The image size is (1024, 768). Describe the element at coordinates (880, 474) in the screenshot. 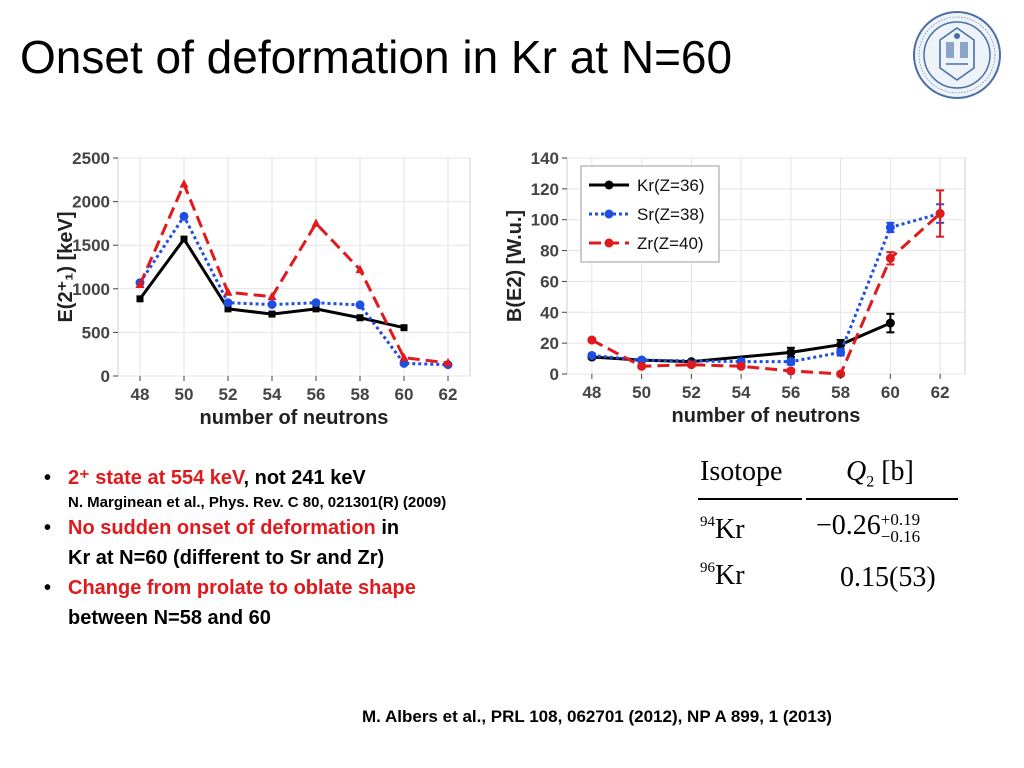

I see `table-header-q: Q2 [b]` at that location.